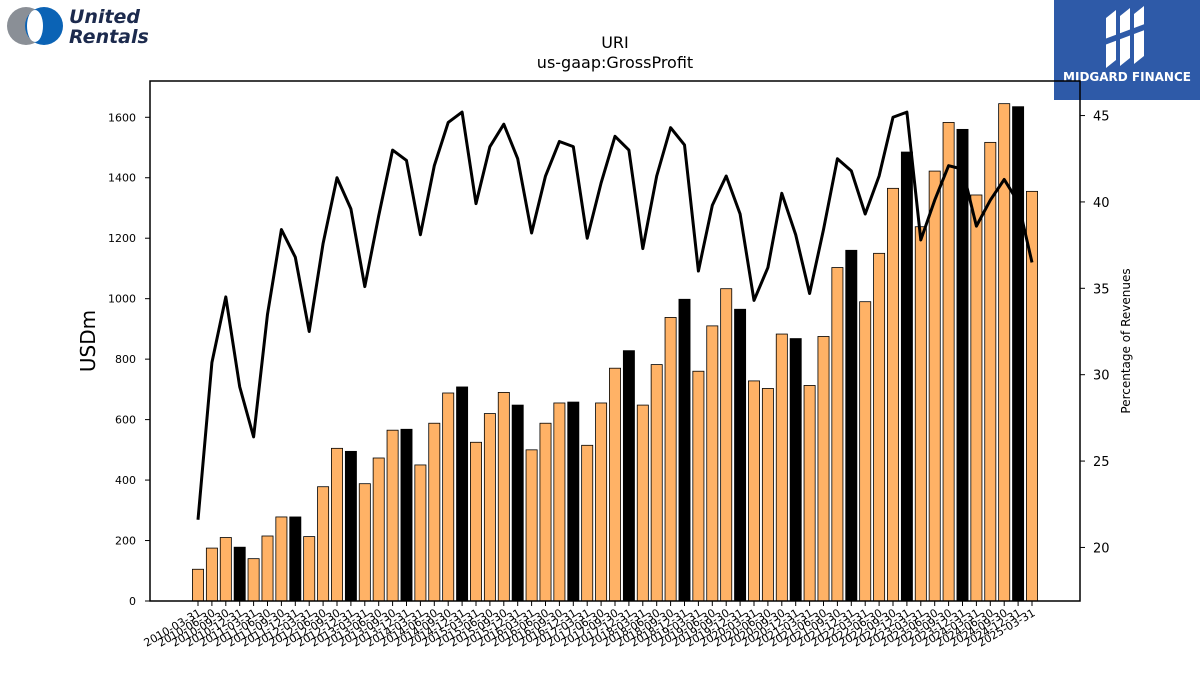 This screenshot has width=1200, height=675. What do you see at coordinates (88, 341) in the screenshot?
I see `y-axis-label: USDm` at bounding box center [88, 341].